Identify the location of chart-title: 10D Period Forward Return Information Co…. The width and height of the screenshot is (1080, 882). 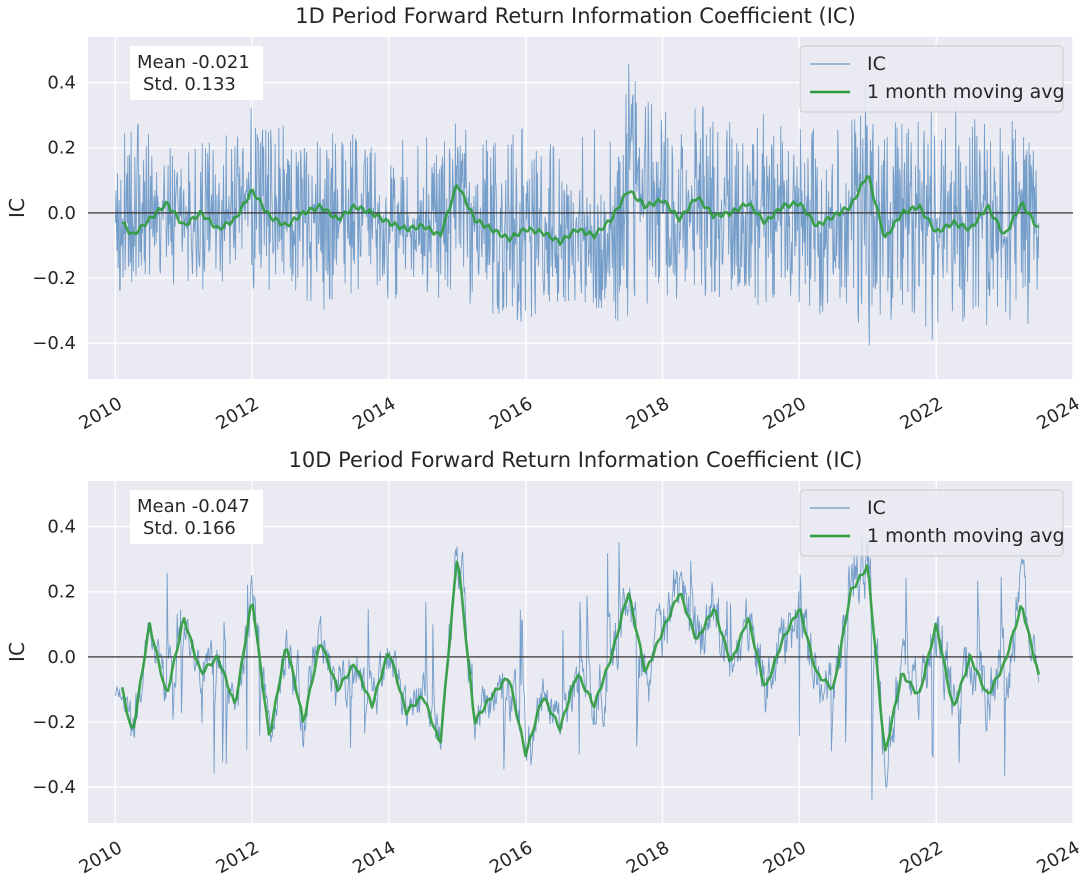
(576, 460).